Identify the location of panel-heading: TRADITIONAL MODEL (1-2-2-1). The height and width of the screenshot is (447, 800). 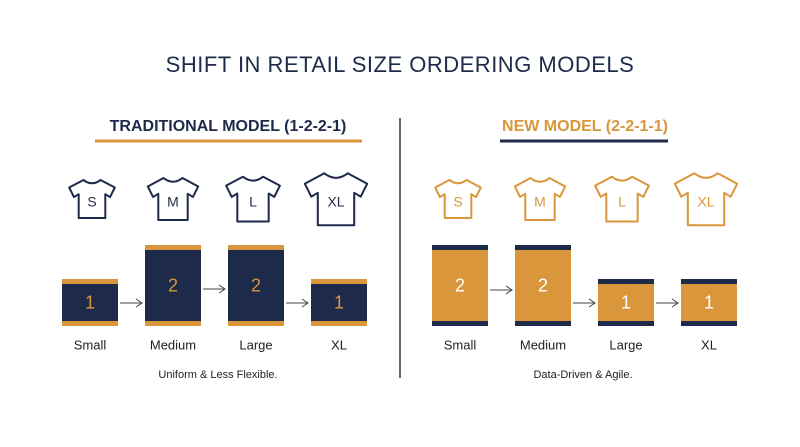
(228, 126).